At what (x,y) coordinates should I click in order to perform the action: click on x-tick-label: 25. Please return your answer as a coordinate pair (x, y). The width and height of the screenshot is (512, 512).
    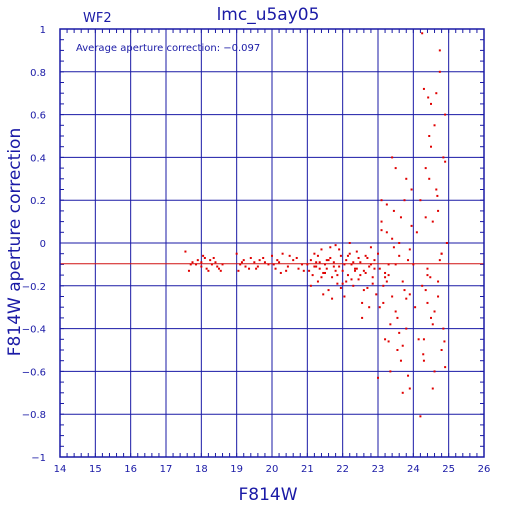
    Looking at the image, I should click on (448, 469).